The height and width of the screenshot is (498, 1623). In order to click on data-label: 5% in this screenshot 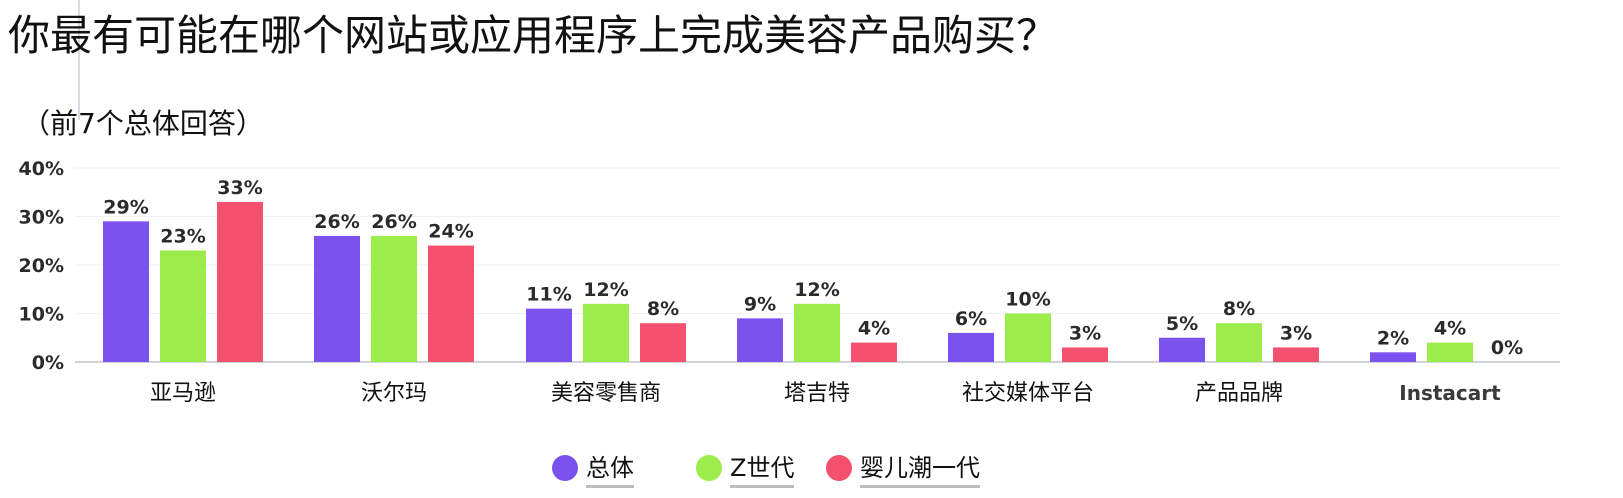, I will do `click(1182, 324)`.